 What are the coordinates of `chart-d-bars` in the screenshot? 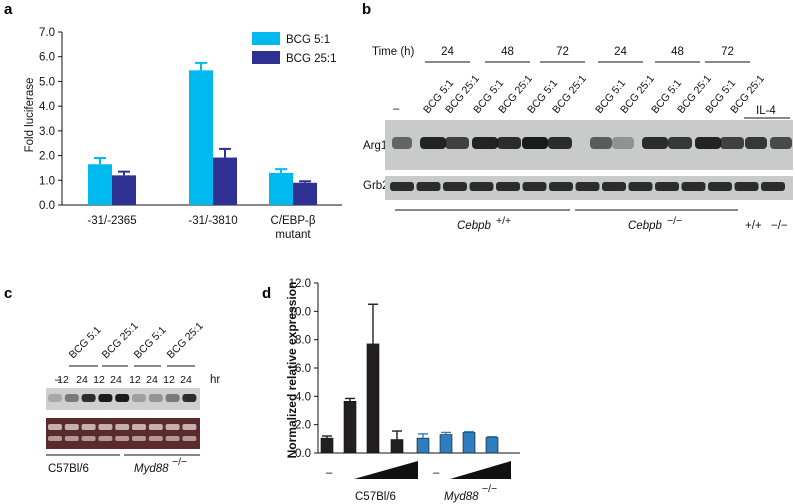 It's located at (409, 378).